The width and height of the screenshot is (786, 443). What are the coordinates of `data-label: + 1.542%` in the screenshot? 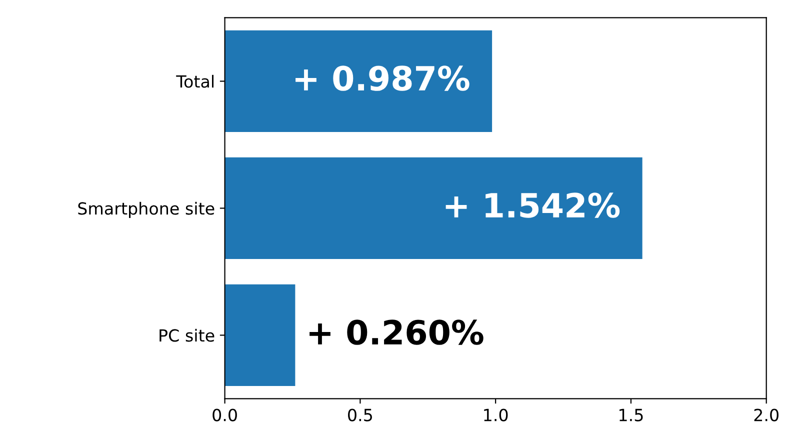 It's located at (533, 205).